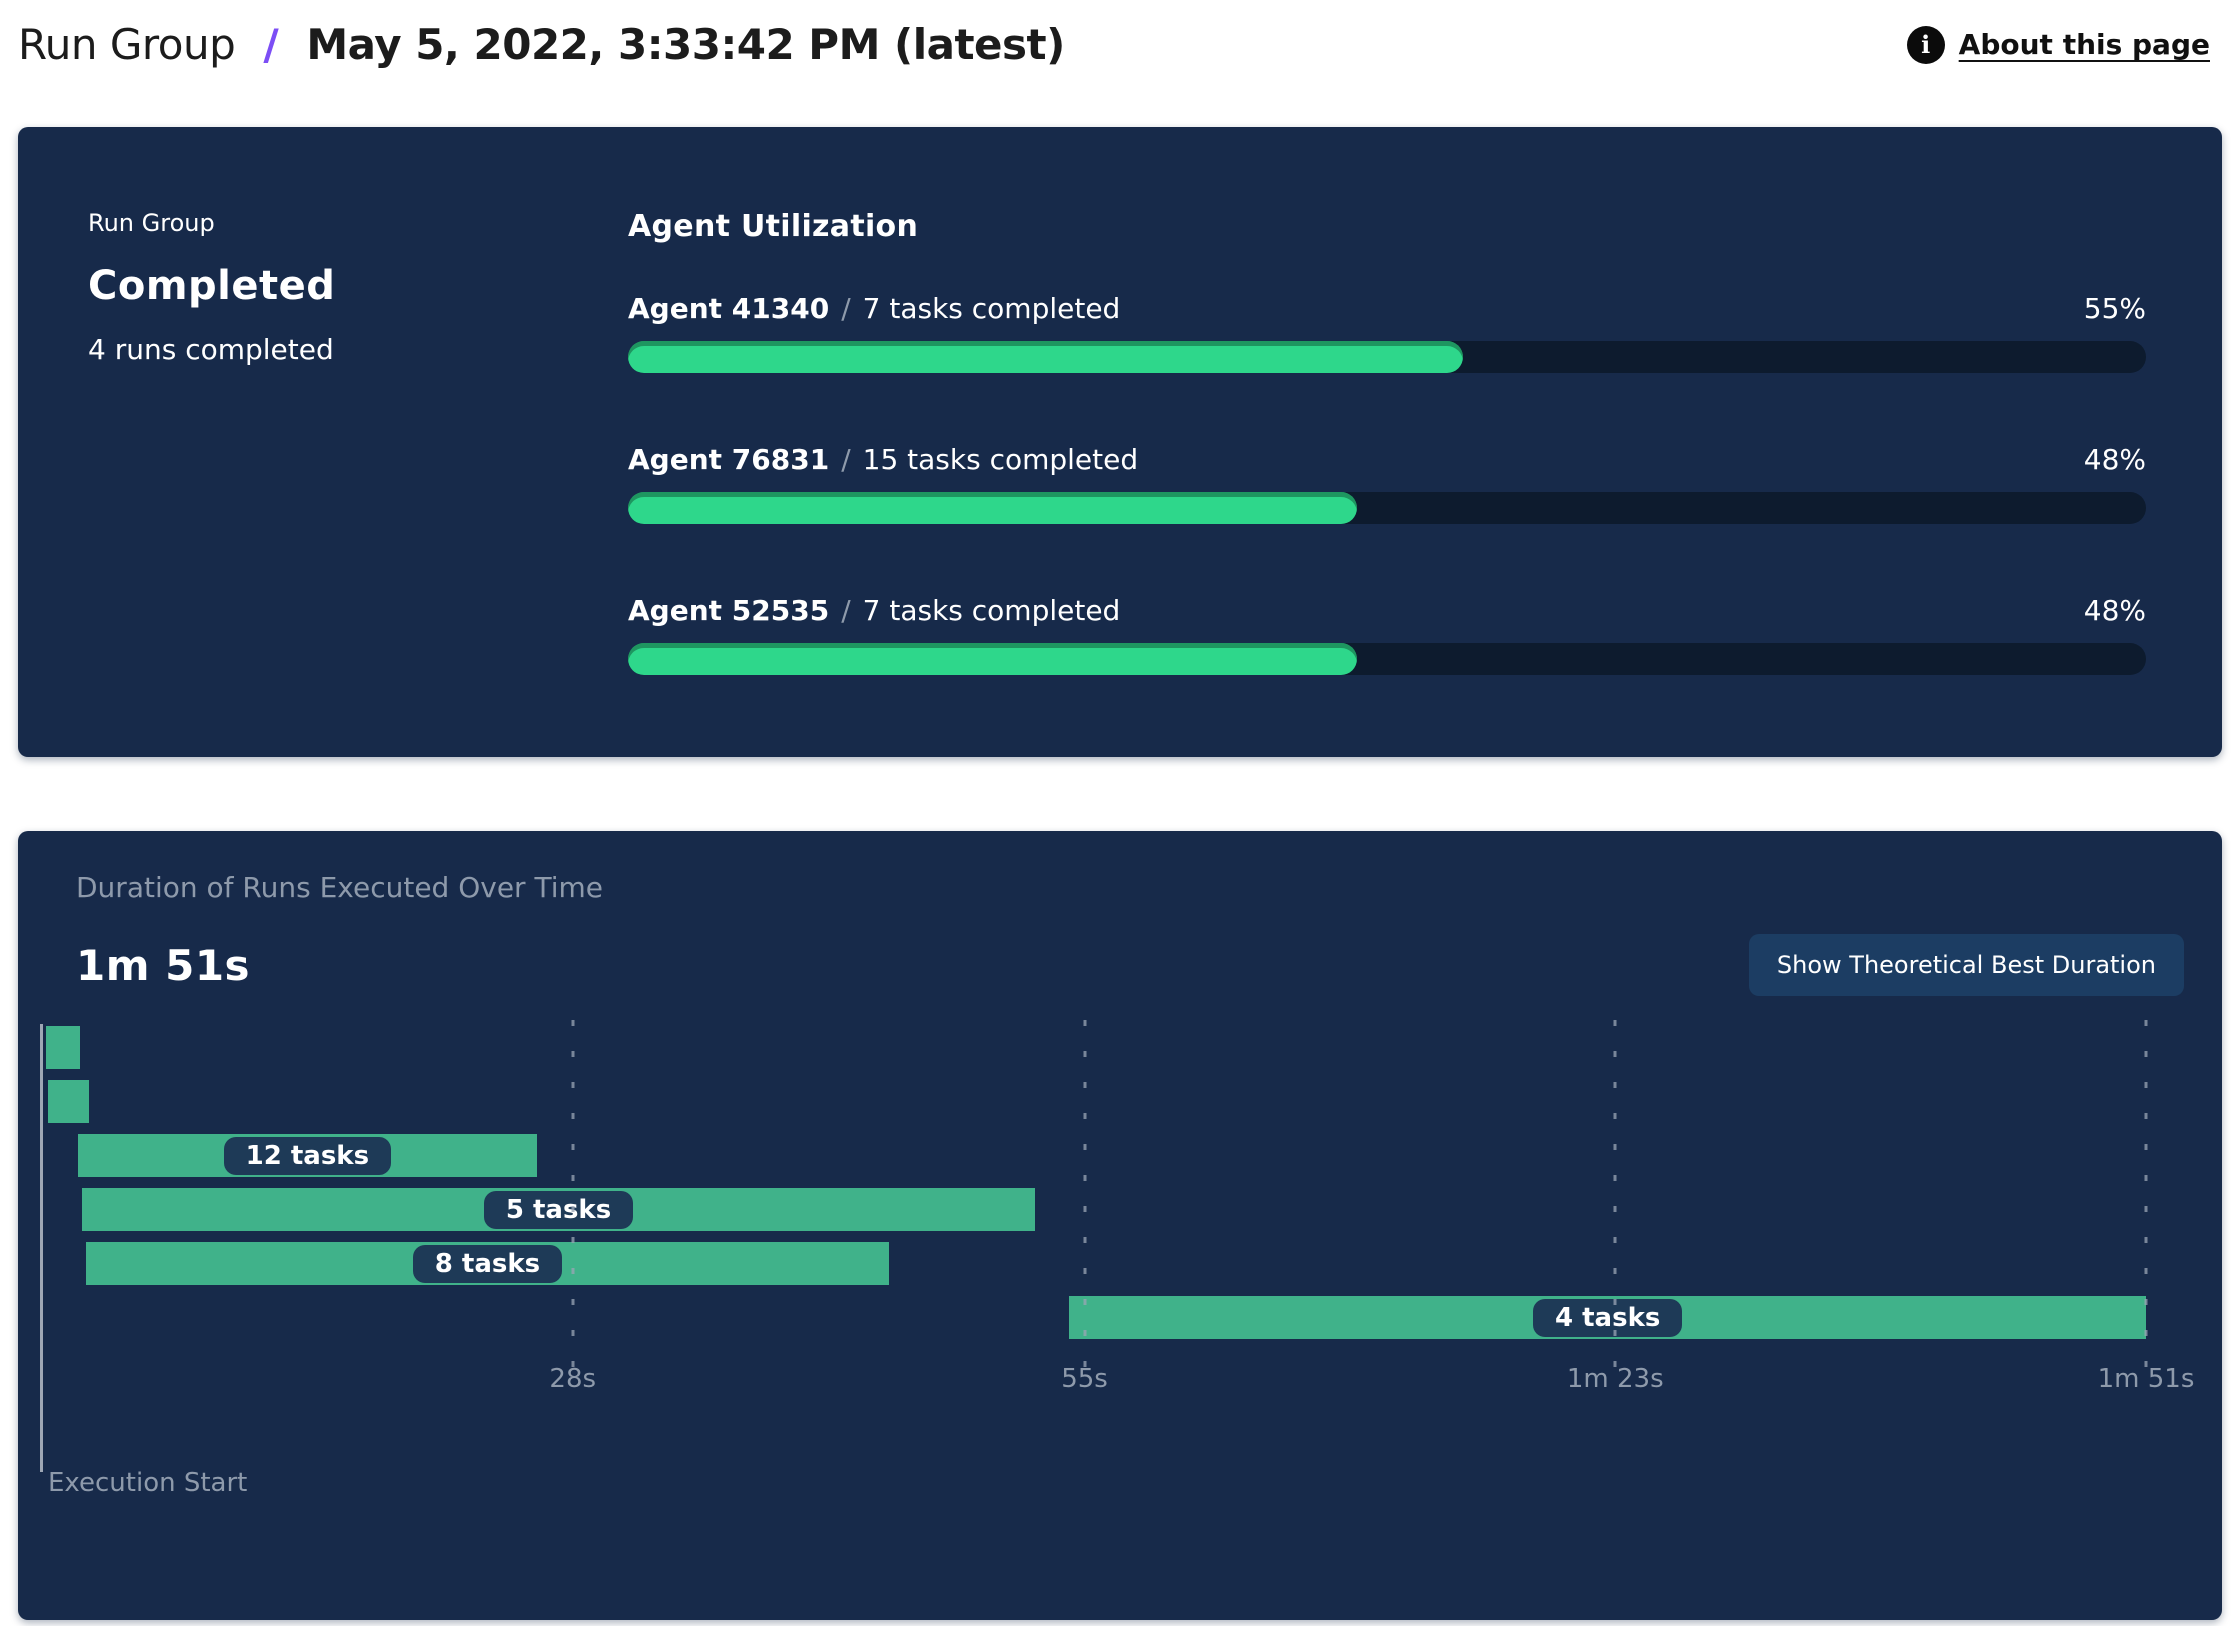 The image size is (2240, 1626). What do you see at coordinates (1084, 1379) in the screenshot?
I see `x-axis-tick-label: 55s` at bounding box center [1084, 1379].